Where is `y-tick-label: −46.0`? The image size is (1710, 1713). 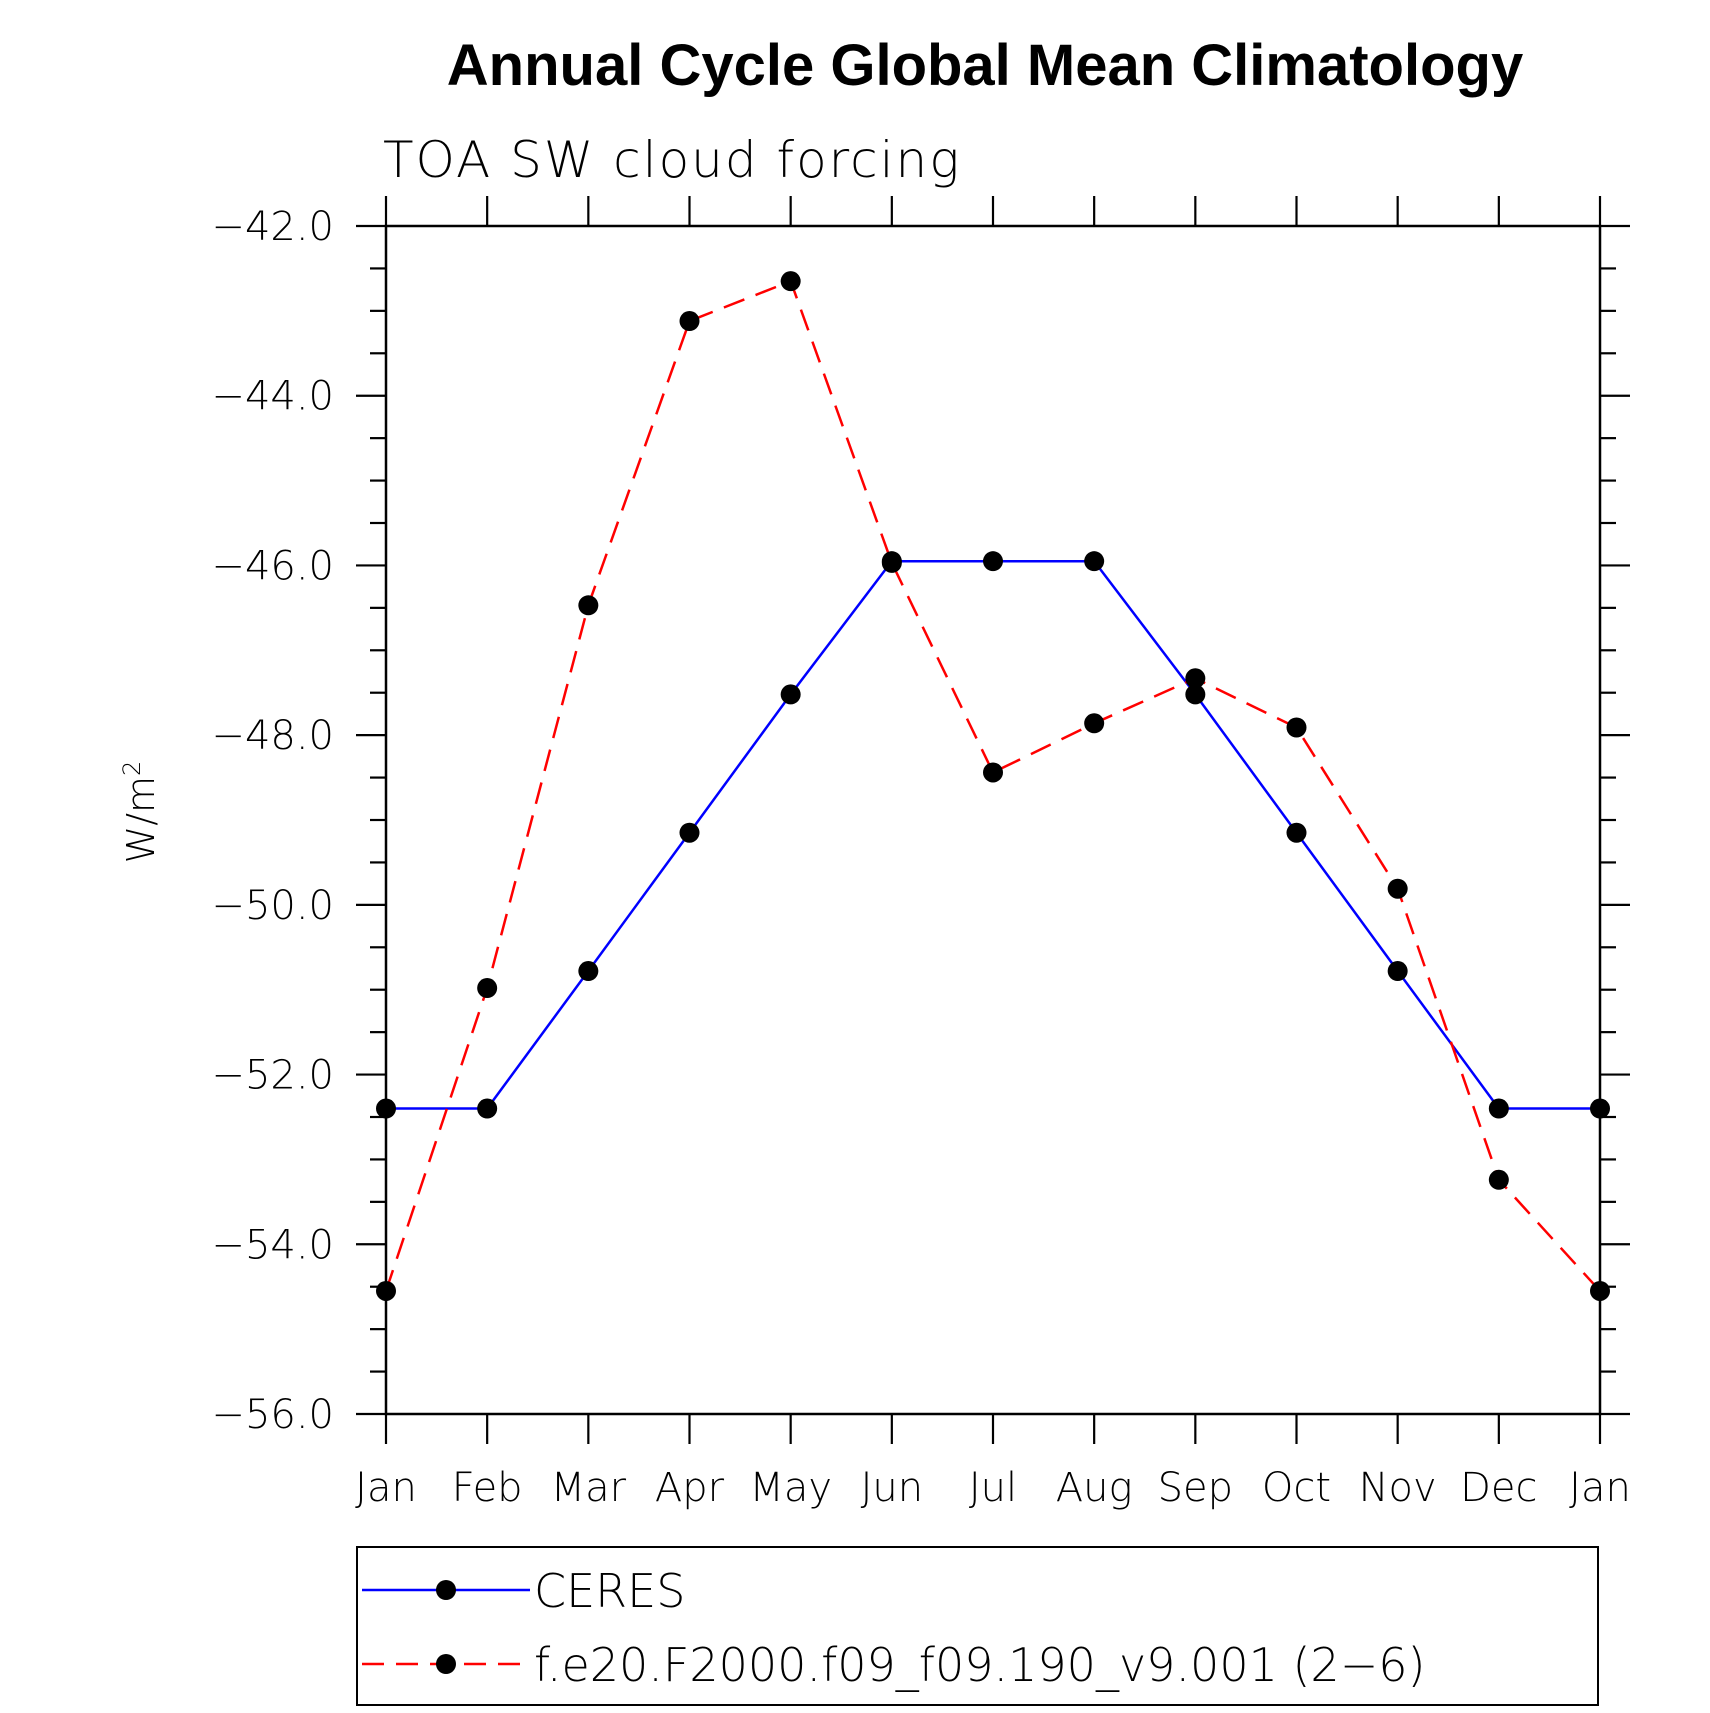 y-tick-label: −46.0 is located at coordinates (272, 566).